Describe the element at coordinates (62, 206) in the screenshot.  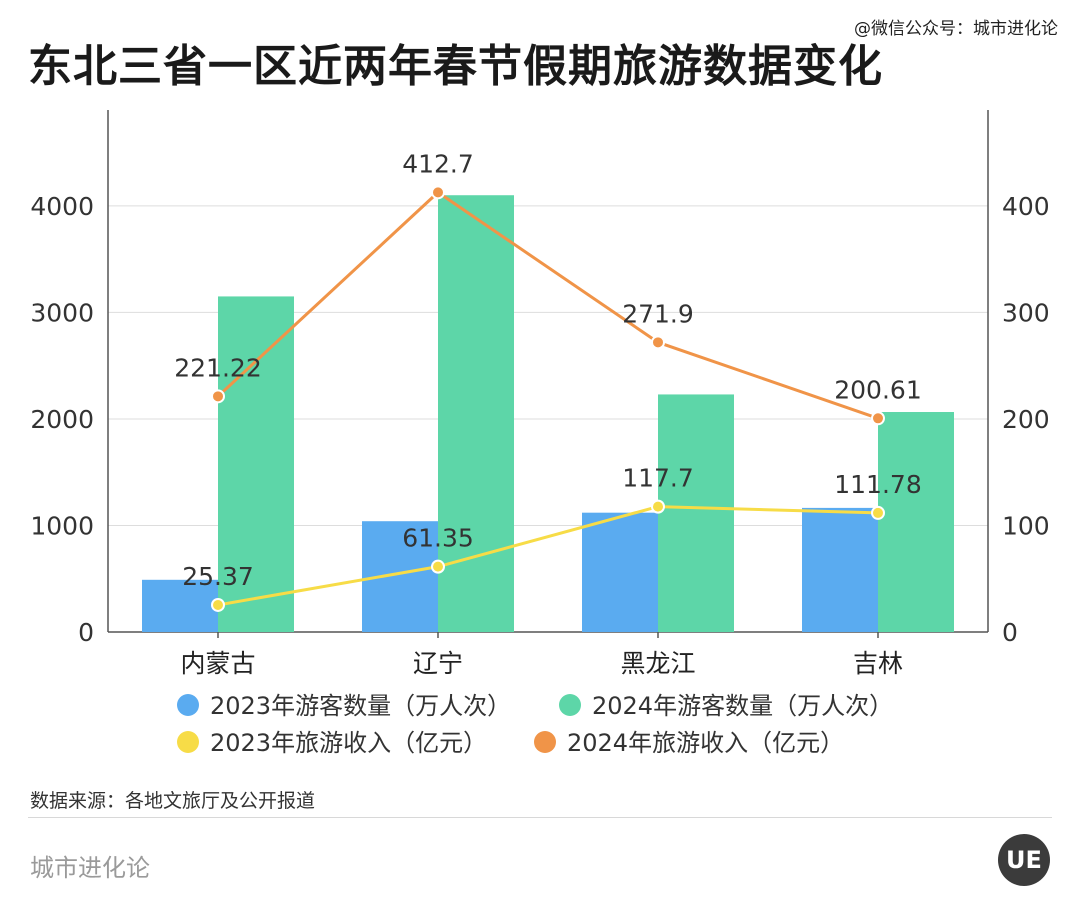
I see `y-left-tick-label: 4000` at that location.